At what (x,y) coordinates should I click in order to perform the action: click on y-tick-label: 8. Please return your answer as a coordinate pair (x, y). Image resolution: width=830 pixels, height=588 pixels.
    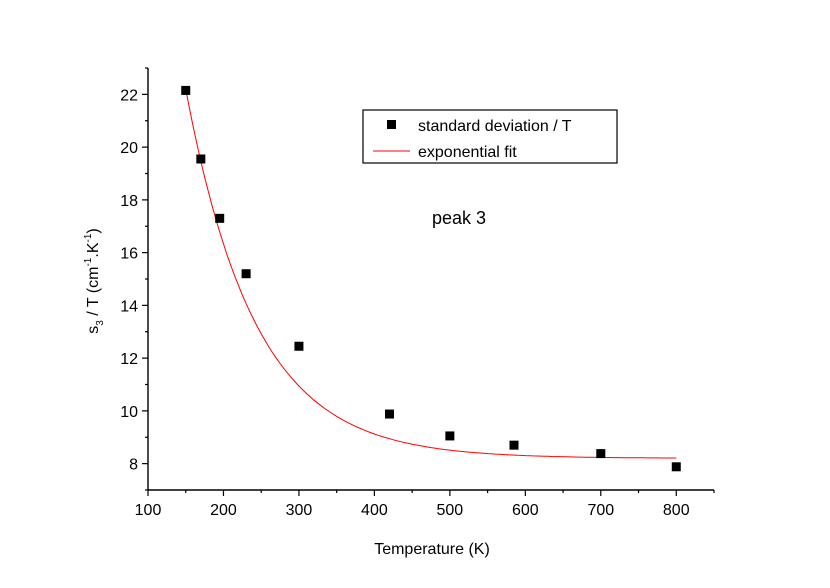
    Looking at the image, I should click on (133, 465).